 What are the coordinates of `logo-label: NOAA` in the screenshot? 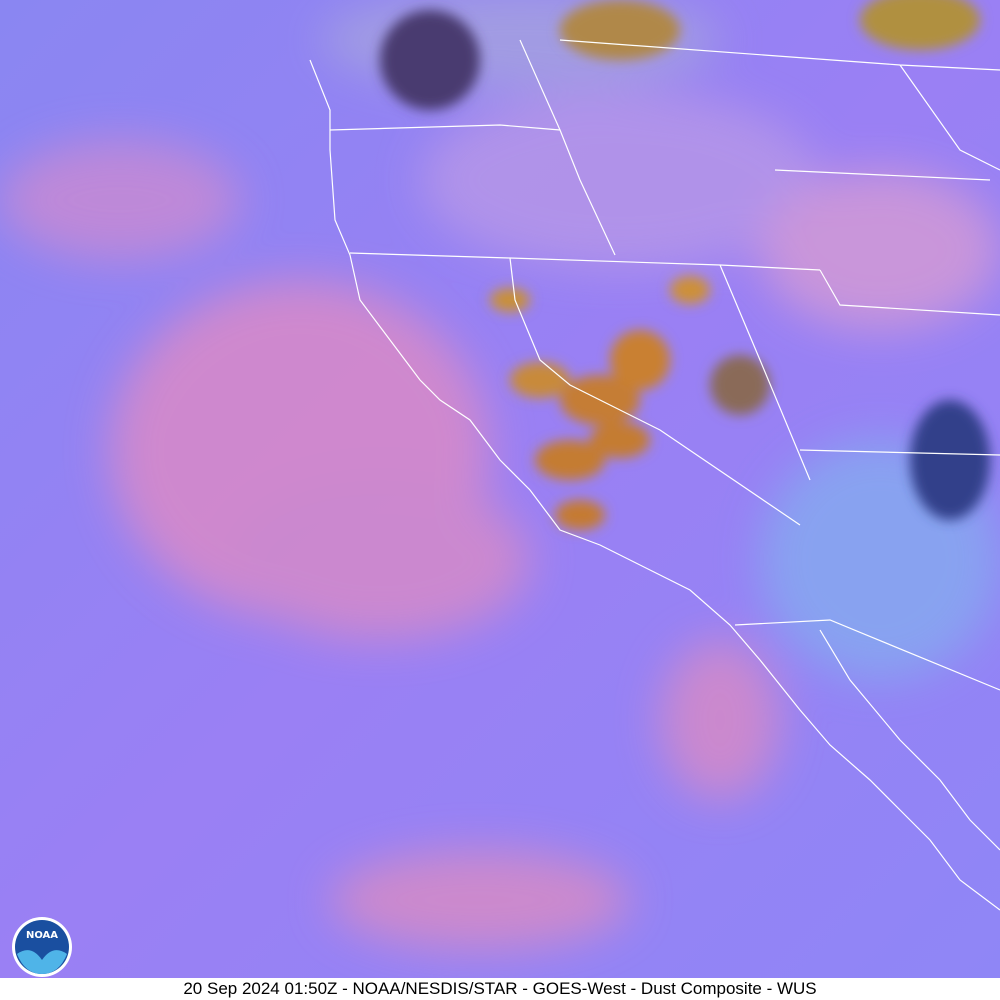 It's located at (42, 935).